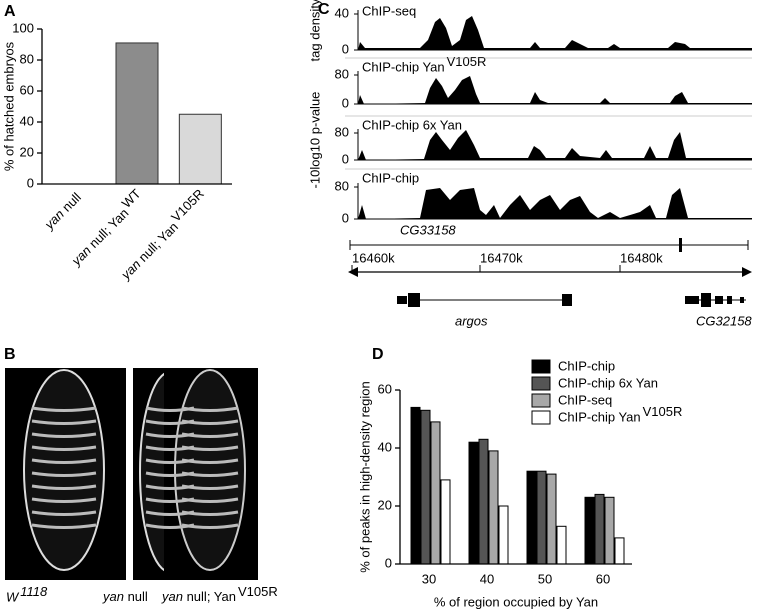 This screenshot has width=757, height=615. I want to click on track-name-group: ChIP-chip, so click(390, 177).